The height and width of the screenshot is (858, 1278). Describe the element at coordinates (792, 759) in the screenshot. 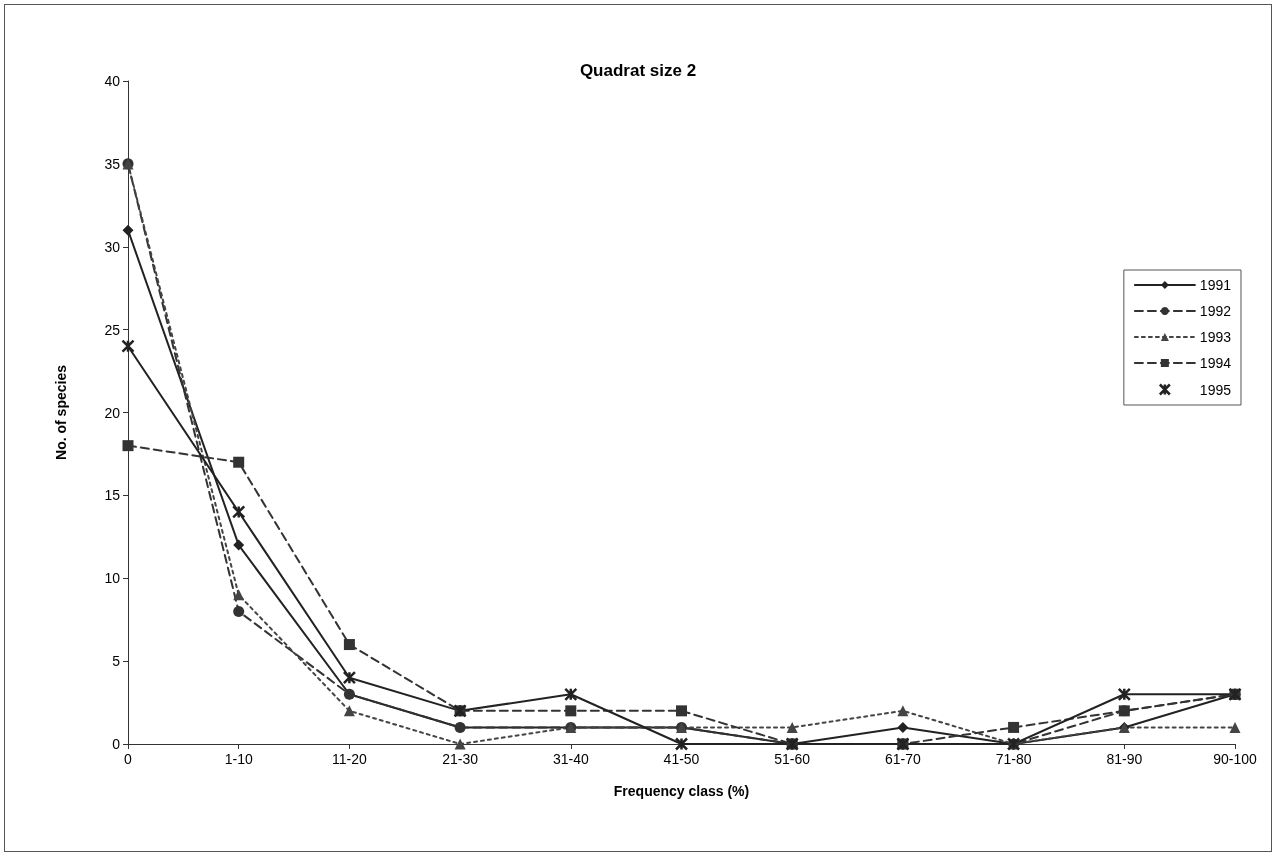

I see `x-tick-label: 51-60` at that location.